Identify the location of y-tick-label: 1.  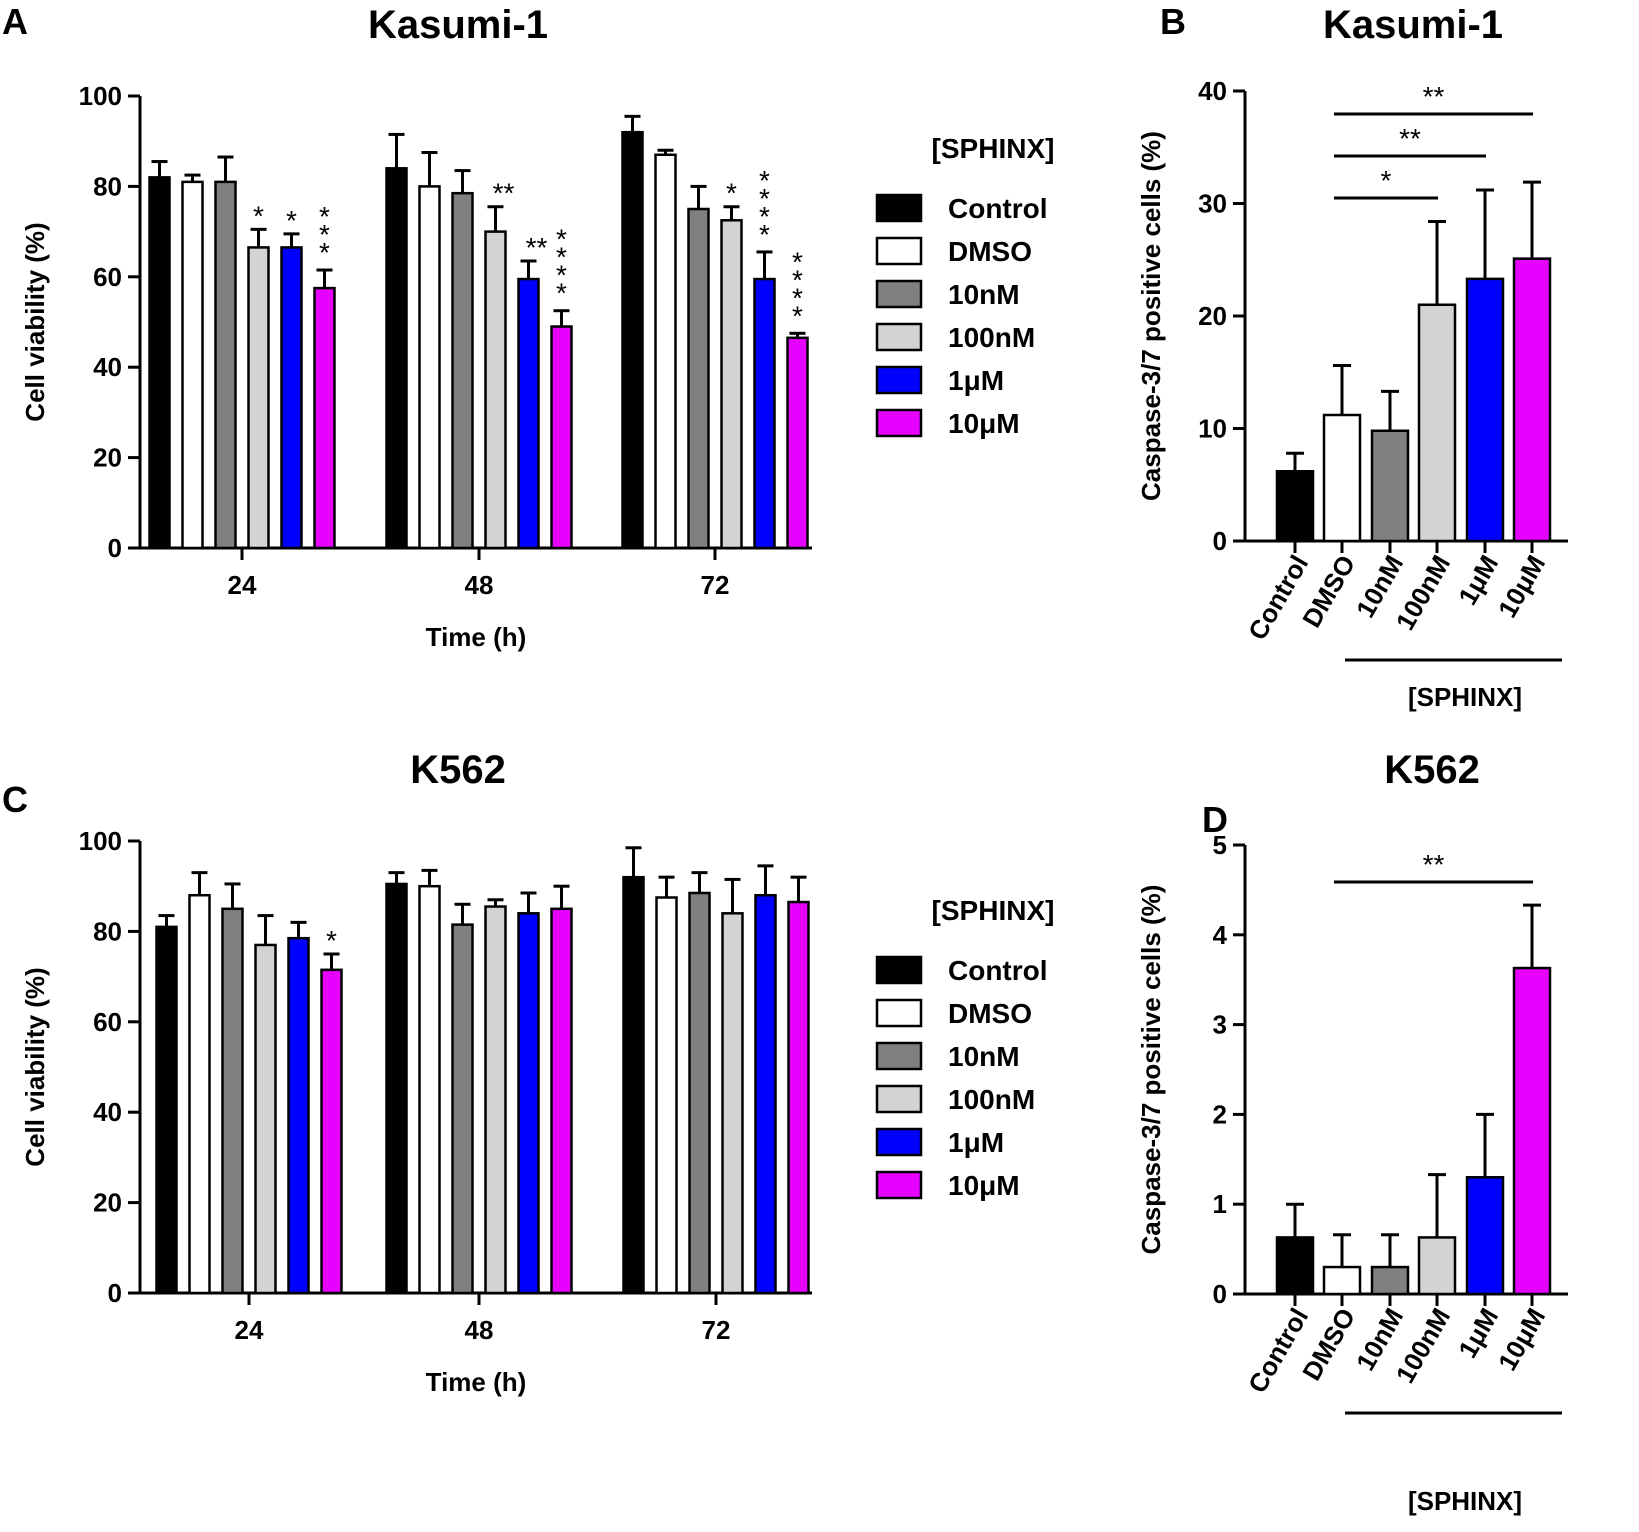
(1220, 1204).